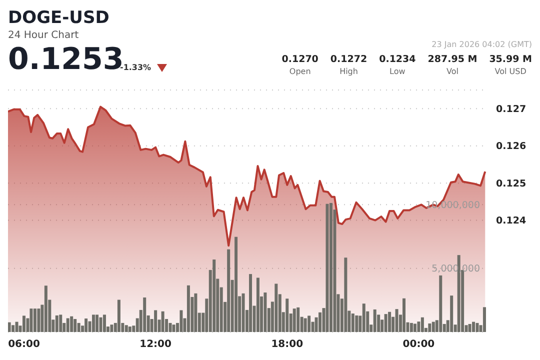 The height and width of the screenshot is (360, 540). Describe the element at coordinates (452, 71) in the screenshot. I see `text: Vol` at that location.